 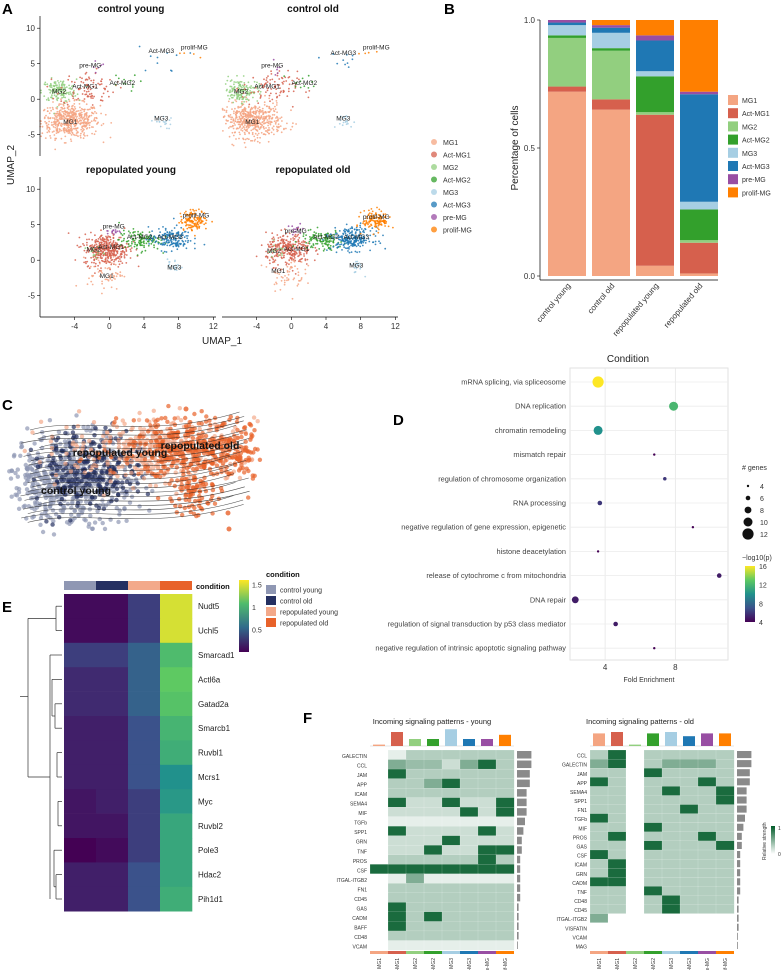 What do you see at coordinates (252, 122) in the screenshot?
I see `cluster-label: MG1` at bounding box center [252, 122].